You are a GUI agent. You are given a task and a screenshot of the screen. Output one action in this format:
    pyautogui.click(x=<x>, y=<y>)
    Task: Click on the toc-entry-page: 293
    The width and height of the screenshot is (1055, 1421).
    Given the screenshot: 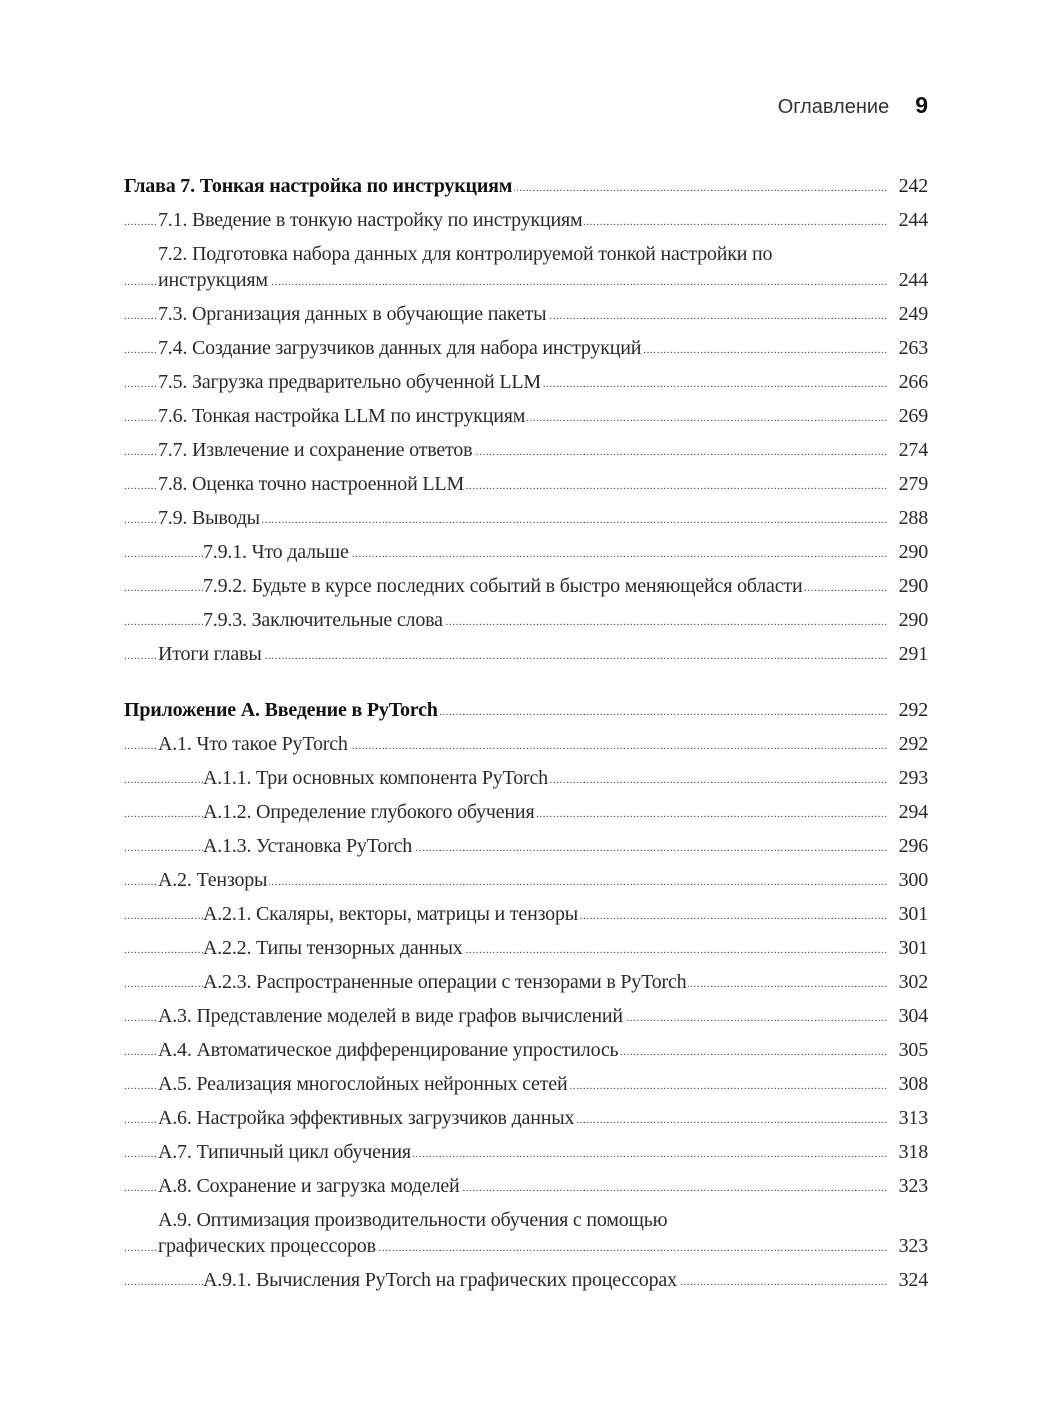 What is the action you would take?
    pyautogui.click(x=913, y=778)
    